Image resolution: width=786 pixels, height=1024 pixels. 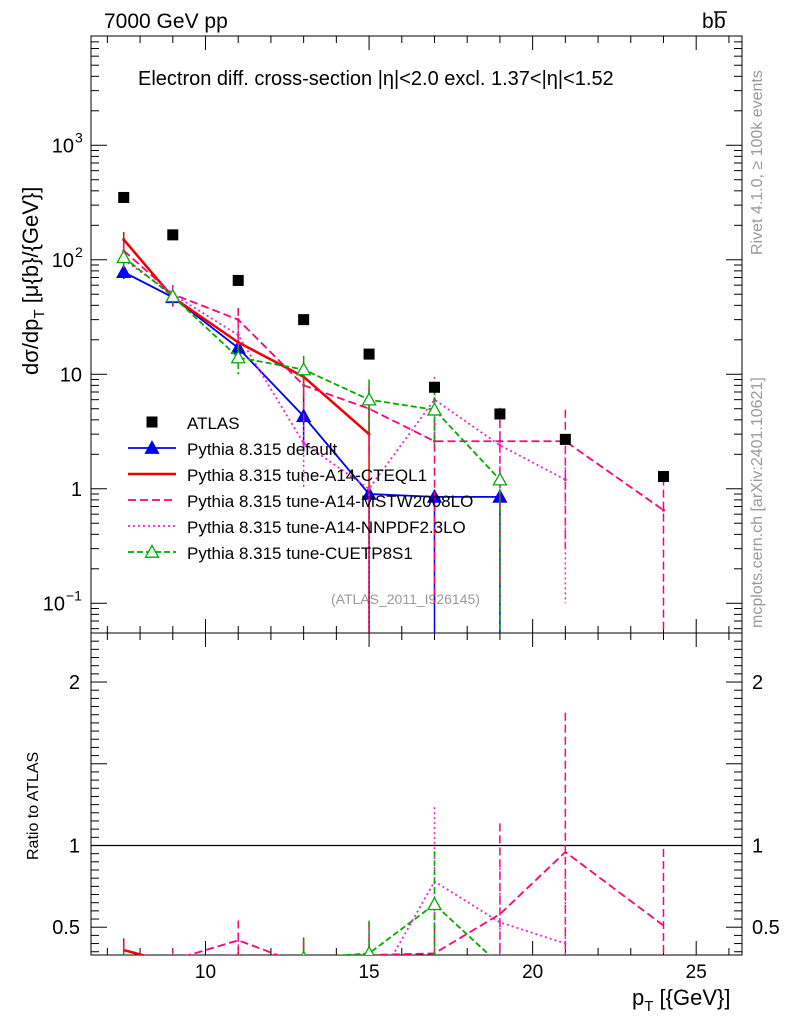 What do you see at coordinates (330, 501) in the screenshot?
I see `legend-label: Pythia 8.315 tune-A14-MSTW2008LO` at bounding box center [330, 501].